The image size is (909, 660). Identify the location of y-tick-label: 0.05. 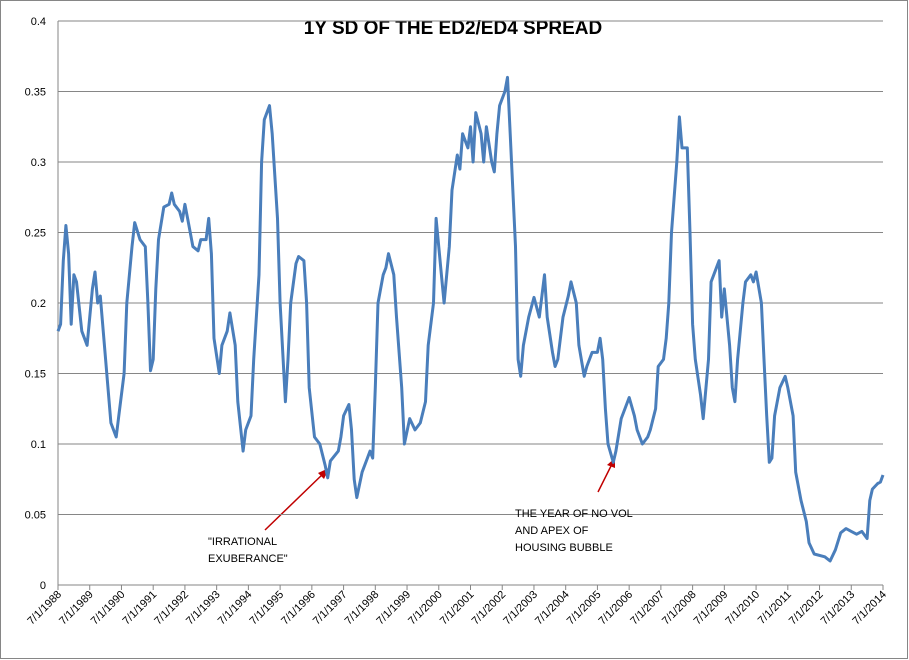
(35, 516).